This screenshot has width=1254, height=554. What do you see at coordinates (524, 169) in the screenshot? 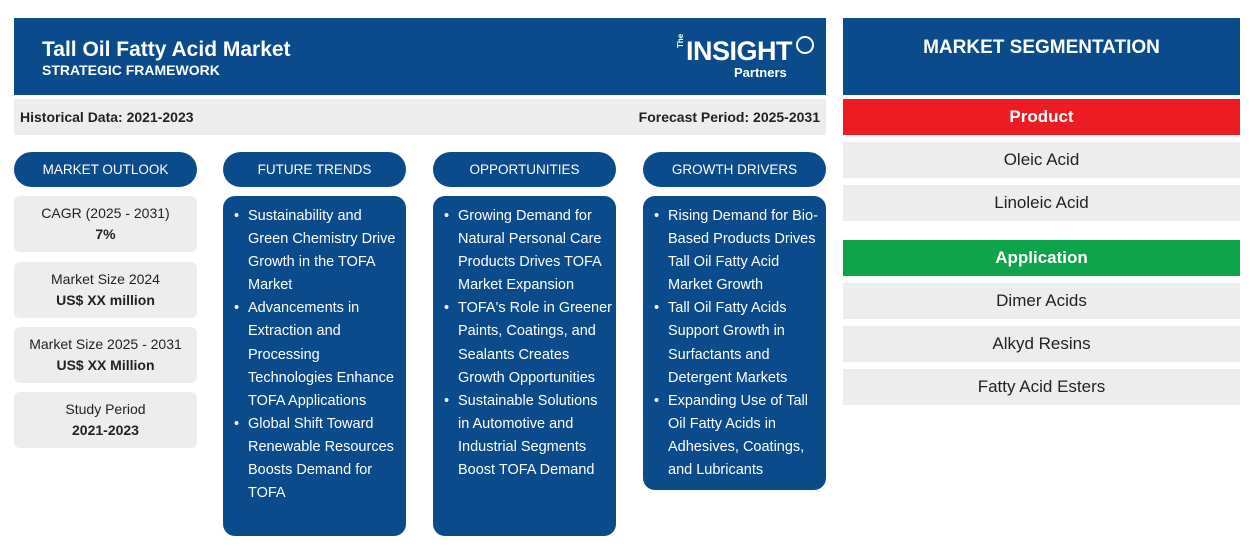
I see `opportunities-heading: OPPORTUNITIES` at bounding box center [524, 169].